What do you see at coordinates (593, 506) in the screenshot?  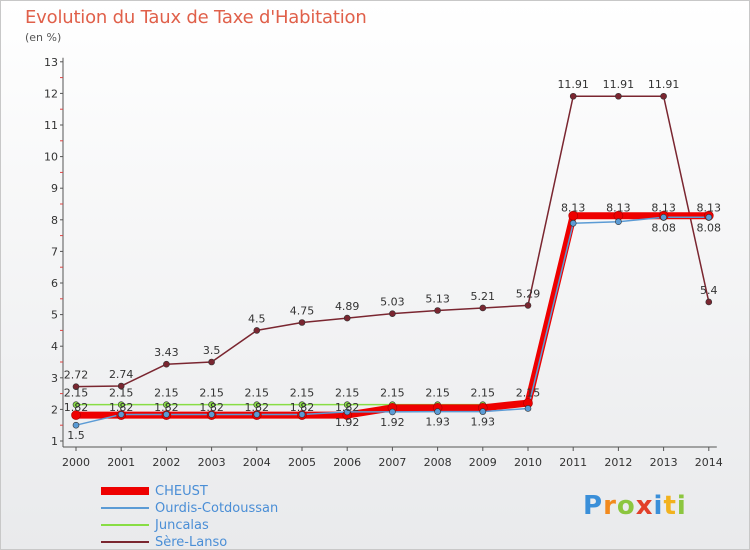 I see `logo-letter: P` at bounding box center [593, 506].